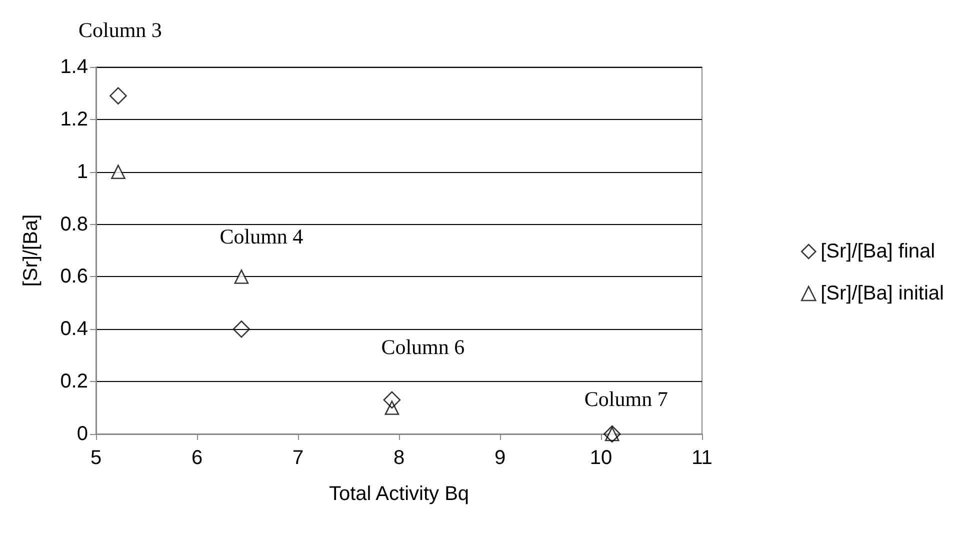 This screenshot has width=962, height=545. I want to click on y-tick-label: 0, so click(82, 434).